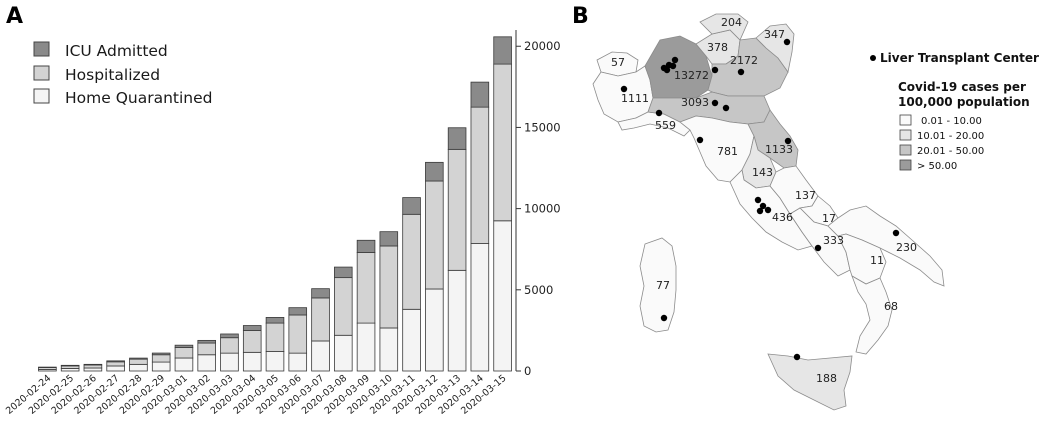 The width and height of the screenshot is (1039, 428). I want to click on region-value-lazio: 436, so click(782, 217).